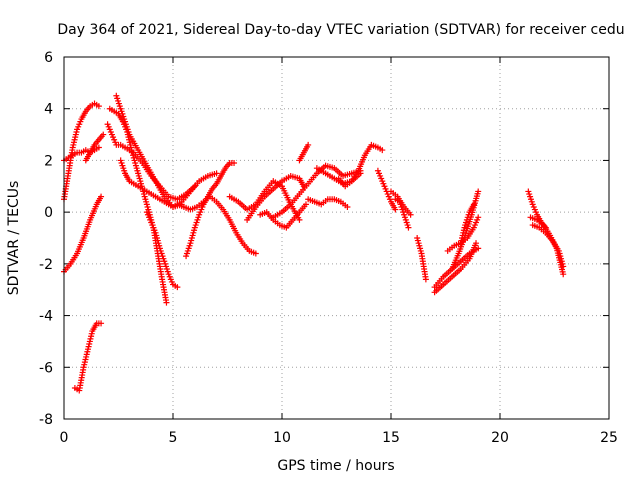  What do you see at coordinates (46, 368) in the screenshot?
I see `y-tick-label: -6` at bounding box center [46, 368].